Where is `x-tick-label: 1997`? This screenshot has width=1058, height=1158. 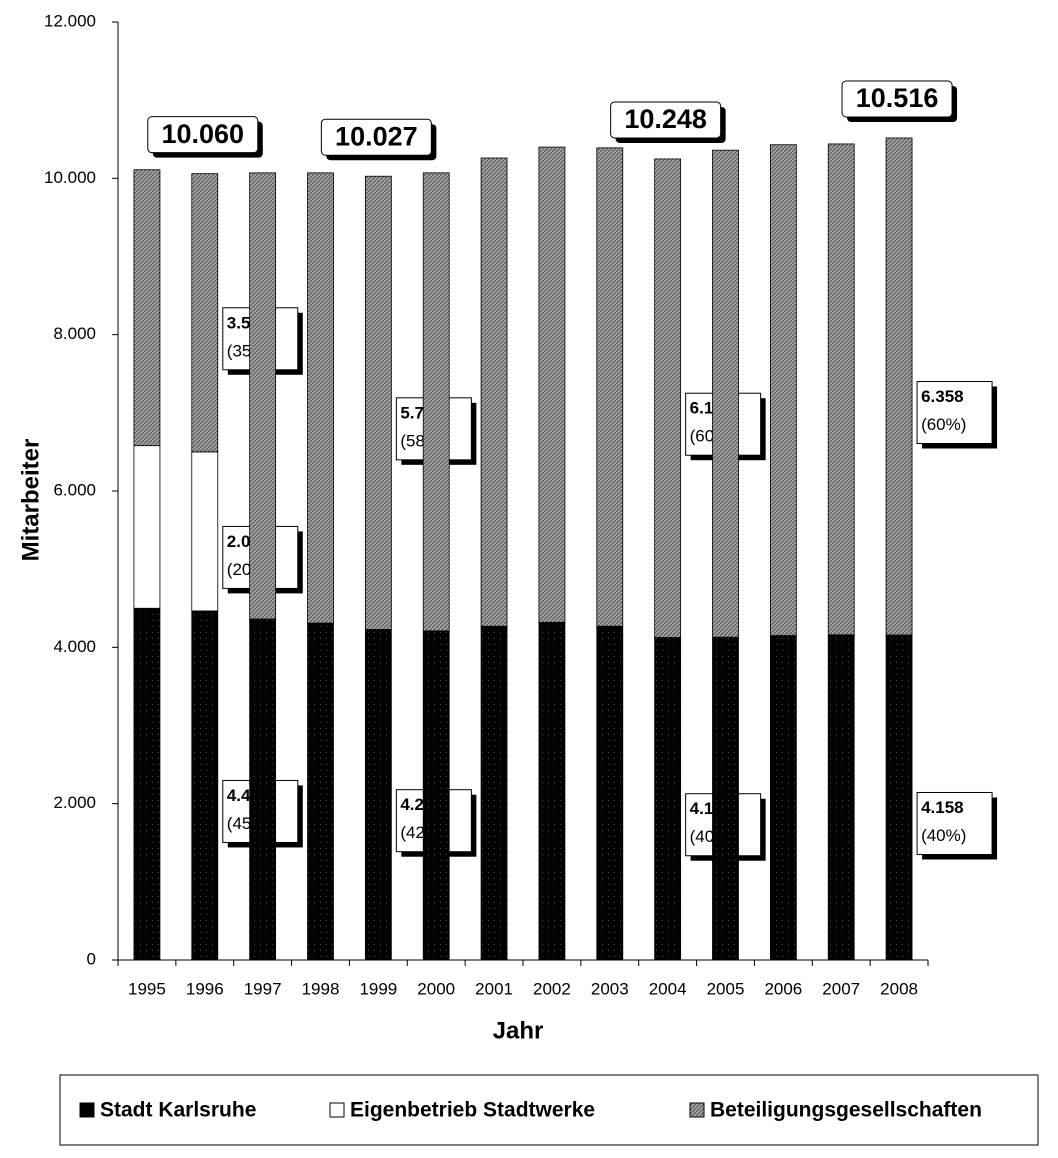
x-tick-label: 1997 is located at coordinates (263, 988).